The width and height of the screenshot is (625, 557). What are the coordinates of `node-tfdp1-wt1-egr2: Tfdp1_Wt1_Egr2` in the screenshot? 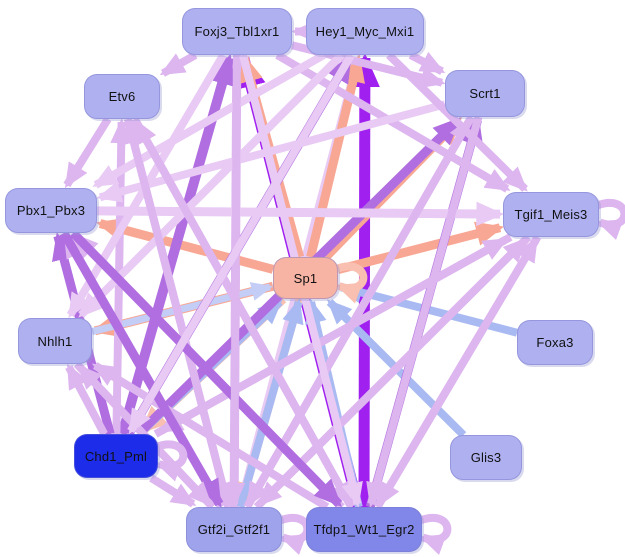 It's located at (364, 529).